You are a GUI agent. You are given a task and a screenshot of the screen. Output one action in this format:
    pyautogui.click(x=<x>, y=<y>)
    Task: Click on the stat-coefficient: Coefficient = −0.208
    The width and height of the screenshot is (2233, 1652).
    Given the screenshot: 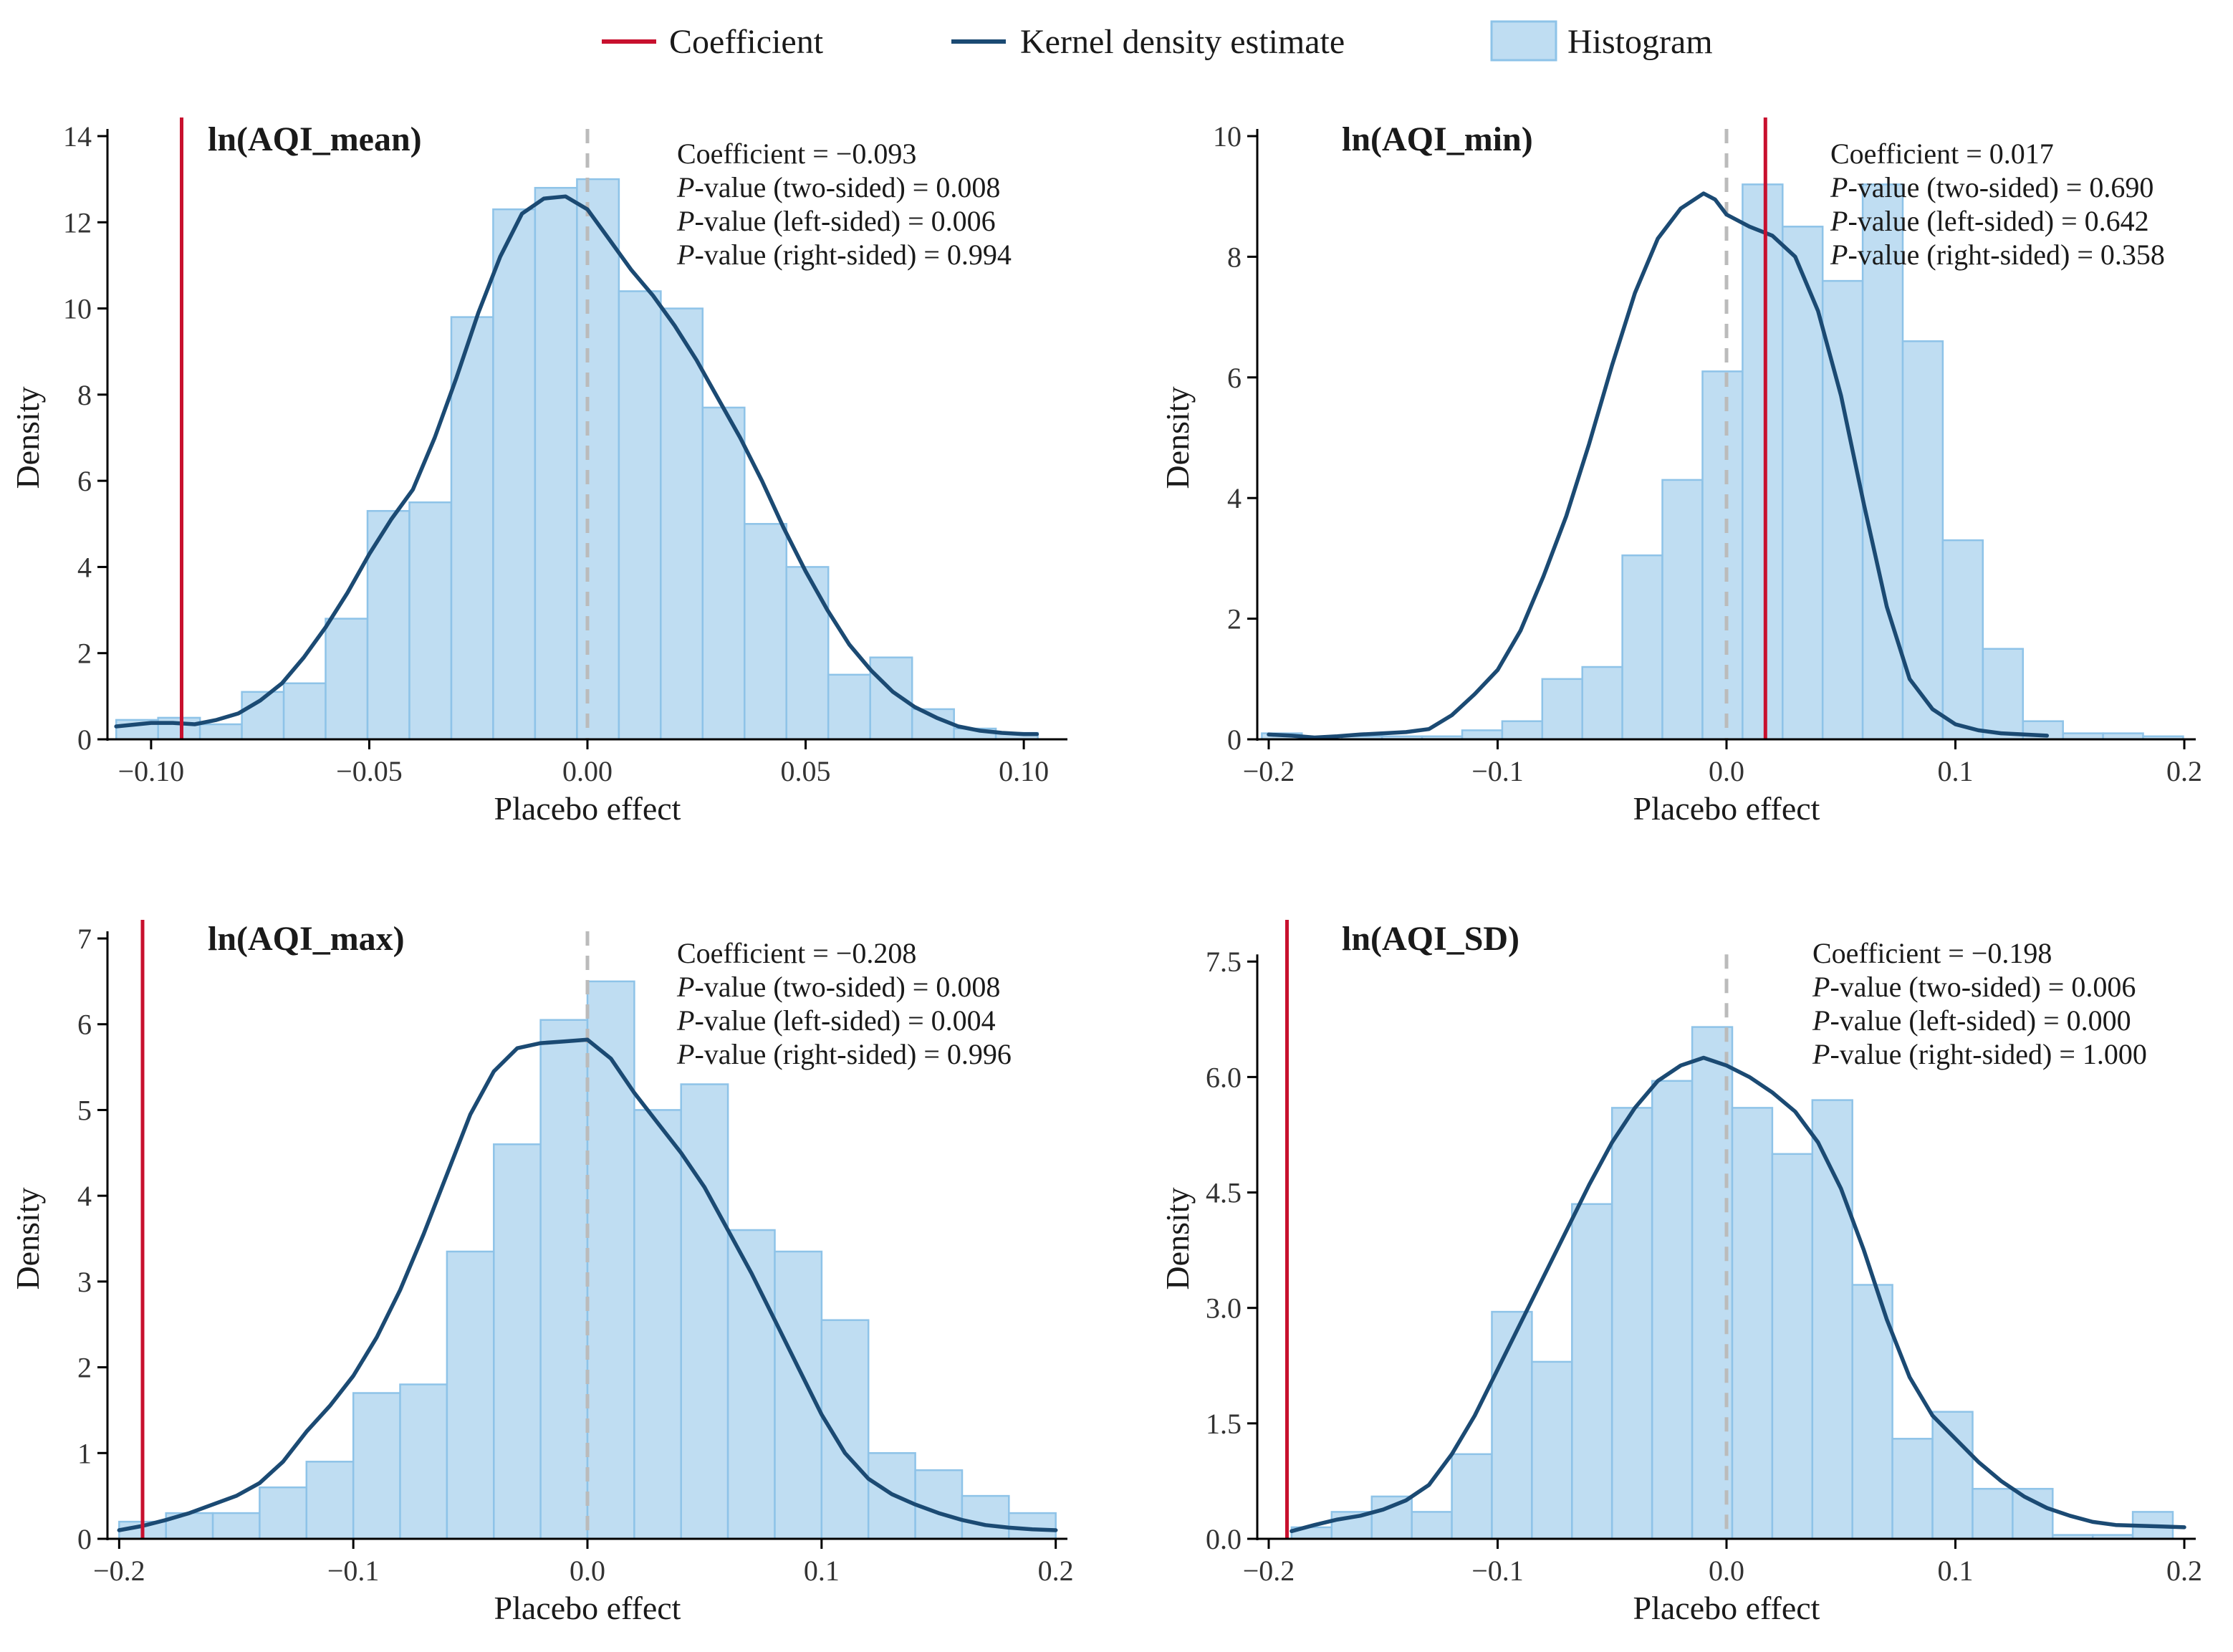 What is the action you would take?
    pyautogui.click(x=796, y=953)
    